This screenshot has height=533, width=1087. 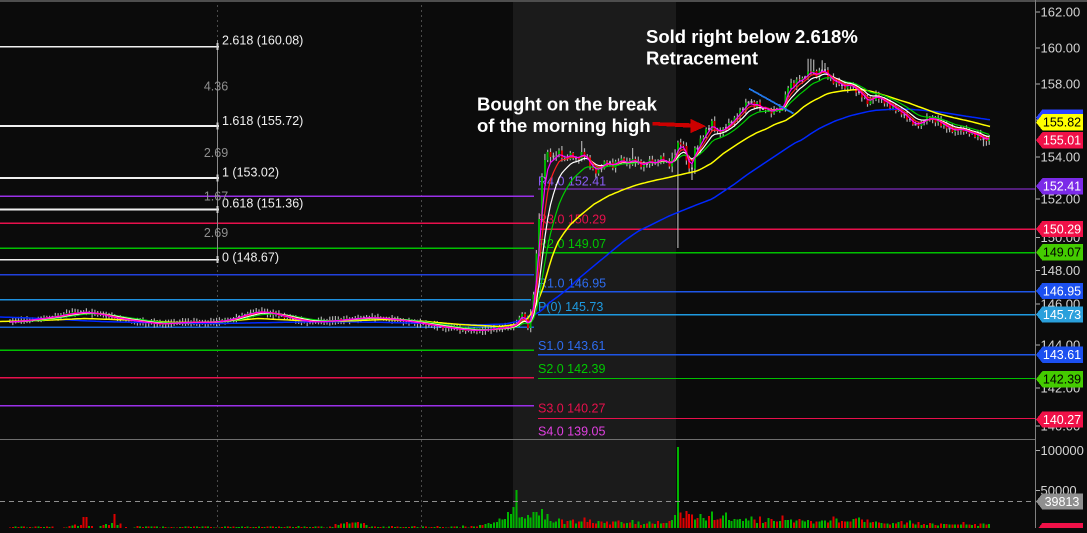 I want to click on svg-text: 154.00, so click(x=1061, y=156).